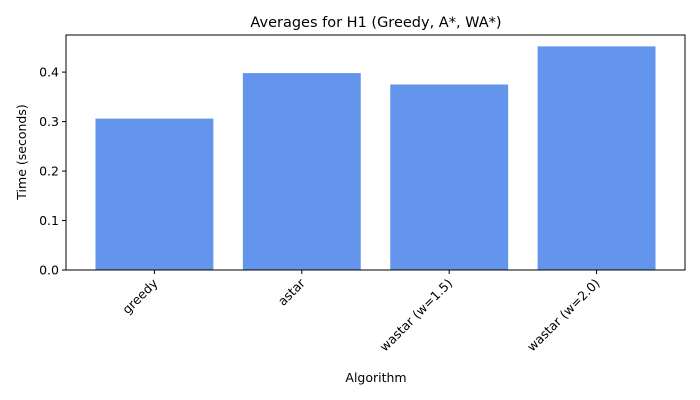 This screenshot has width=700, height=400. Describe the element at coordinates (21, 152) in the screenshot. I see `y-axis-label: Time (seconds)` at that location.